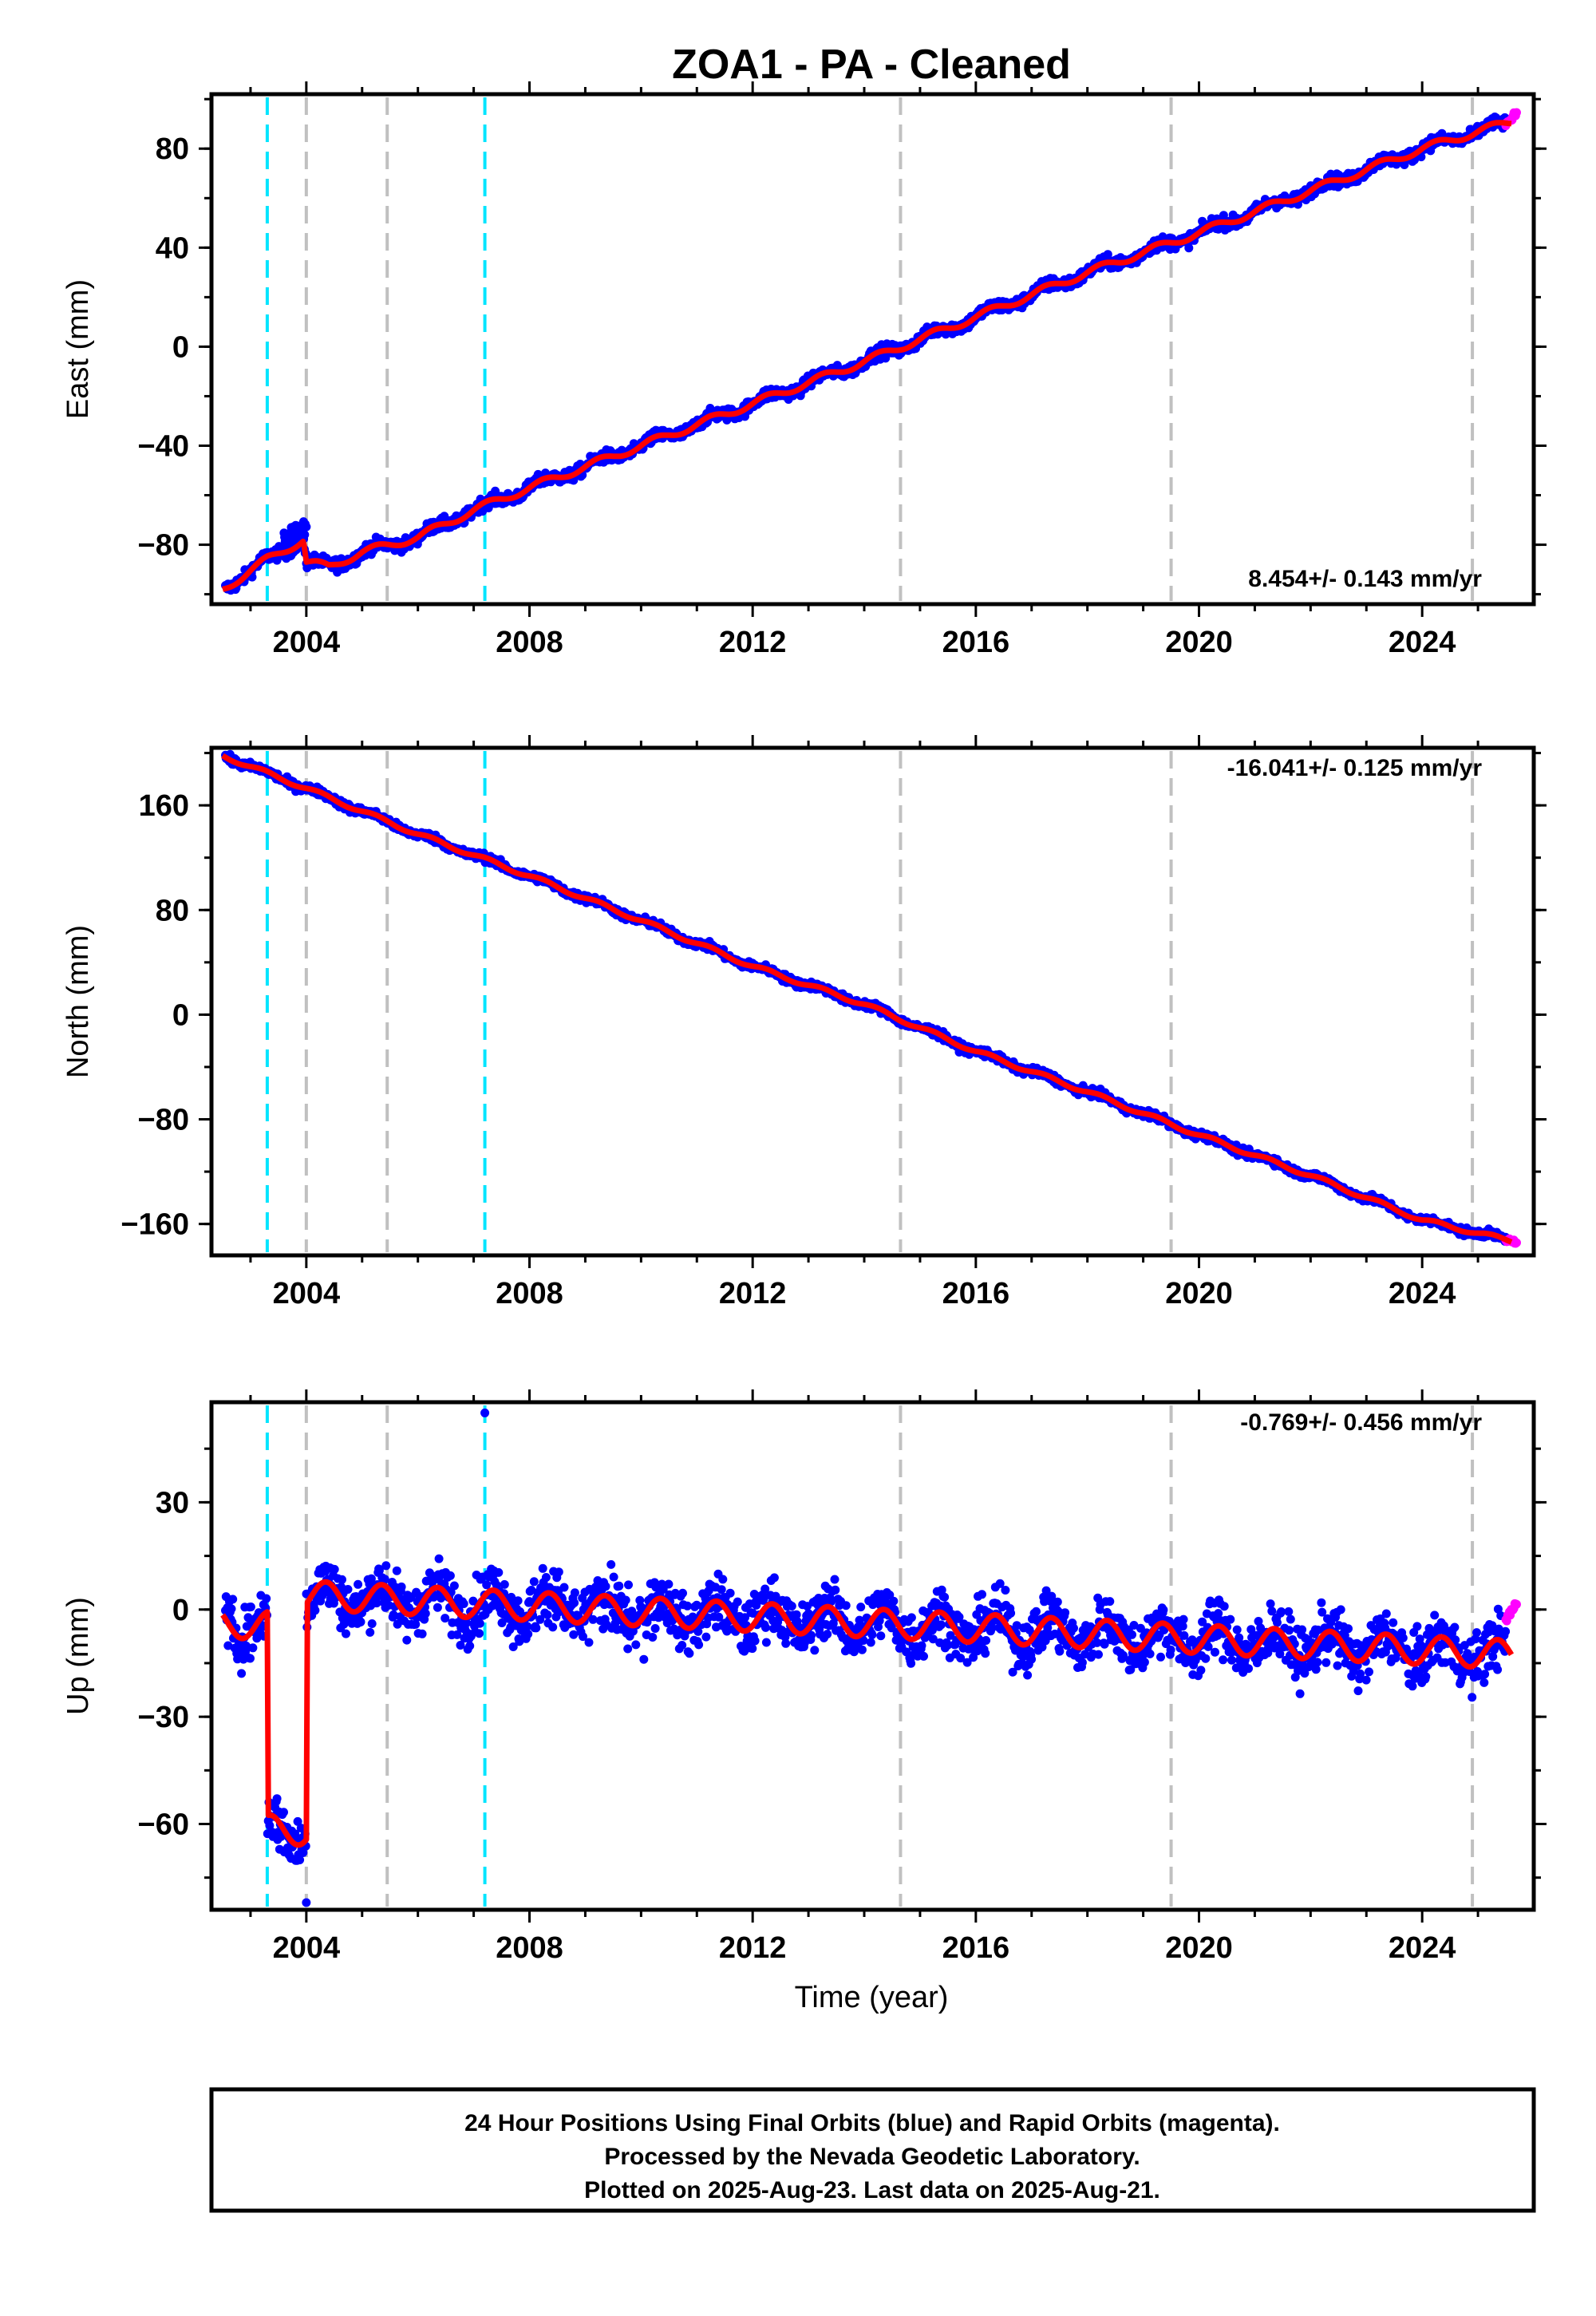 The width and height of the screenshot is (1596, 2316). Describe the element at coordinates (180, 1610) in the screenshot. I see `up-y-tick-label-2: 0` at that location.